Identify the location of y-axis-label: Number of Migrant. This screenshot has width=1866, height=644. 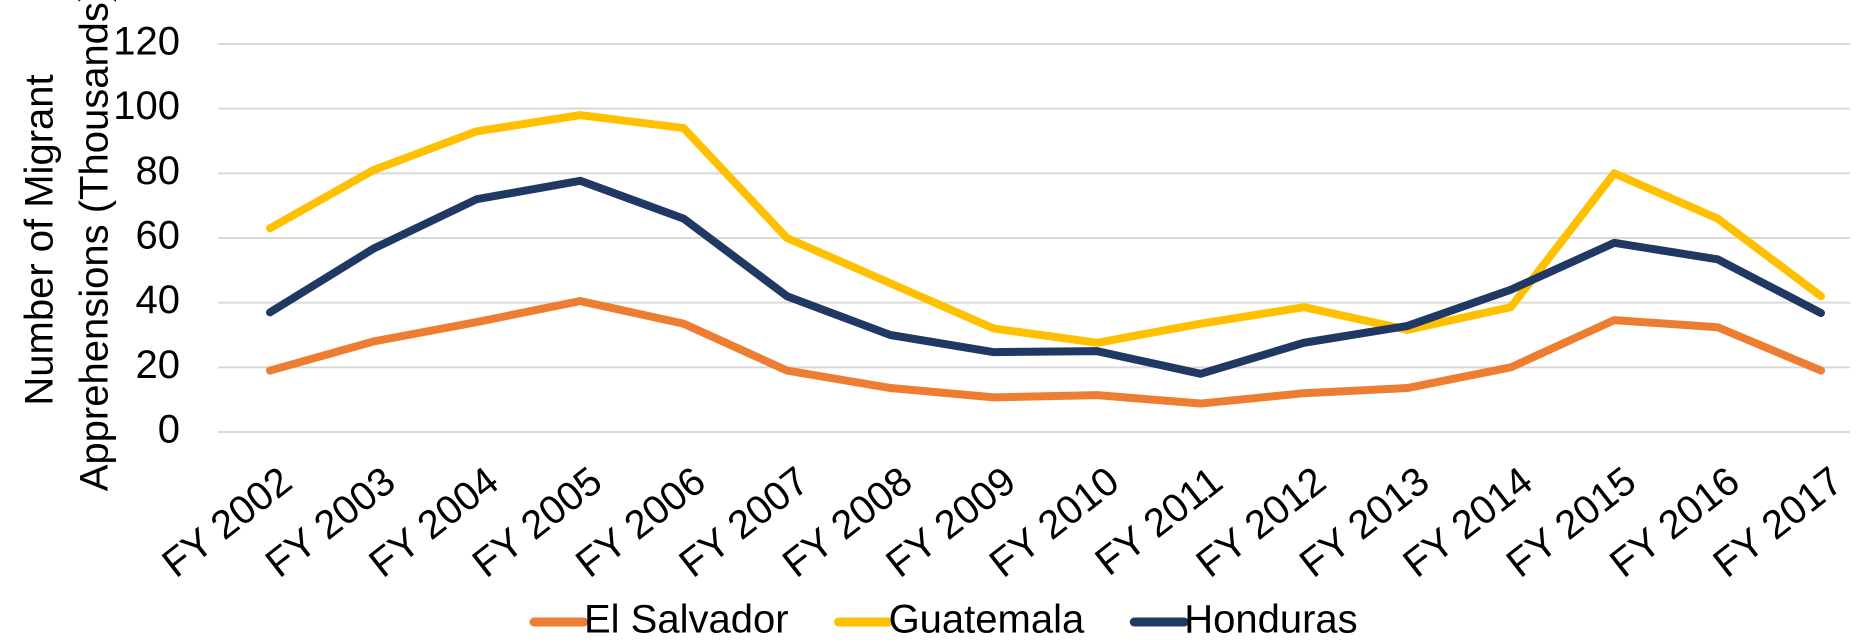
(40, 239).